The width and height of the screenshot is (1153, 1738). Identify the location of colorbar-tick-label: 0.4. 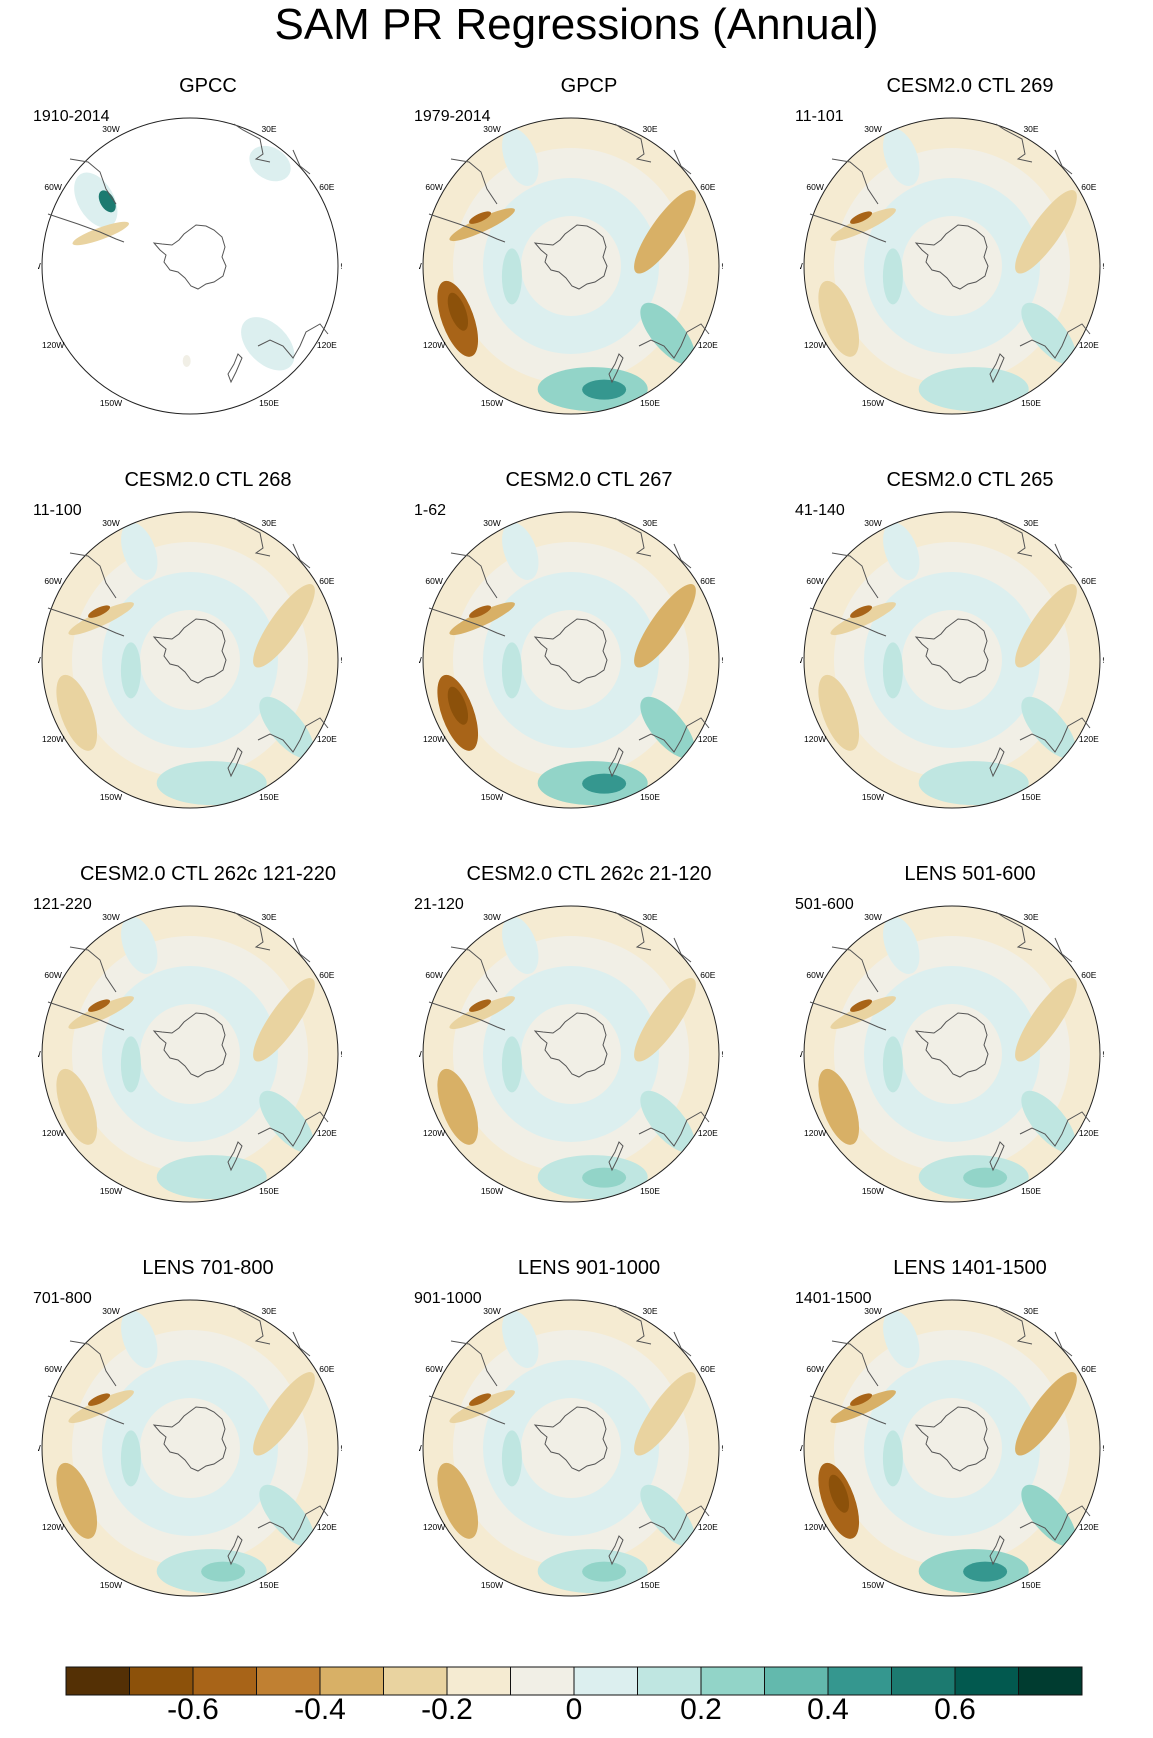
(828, 1709).